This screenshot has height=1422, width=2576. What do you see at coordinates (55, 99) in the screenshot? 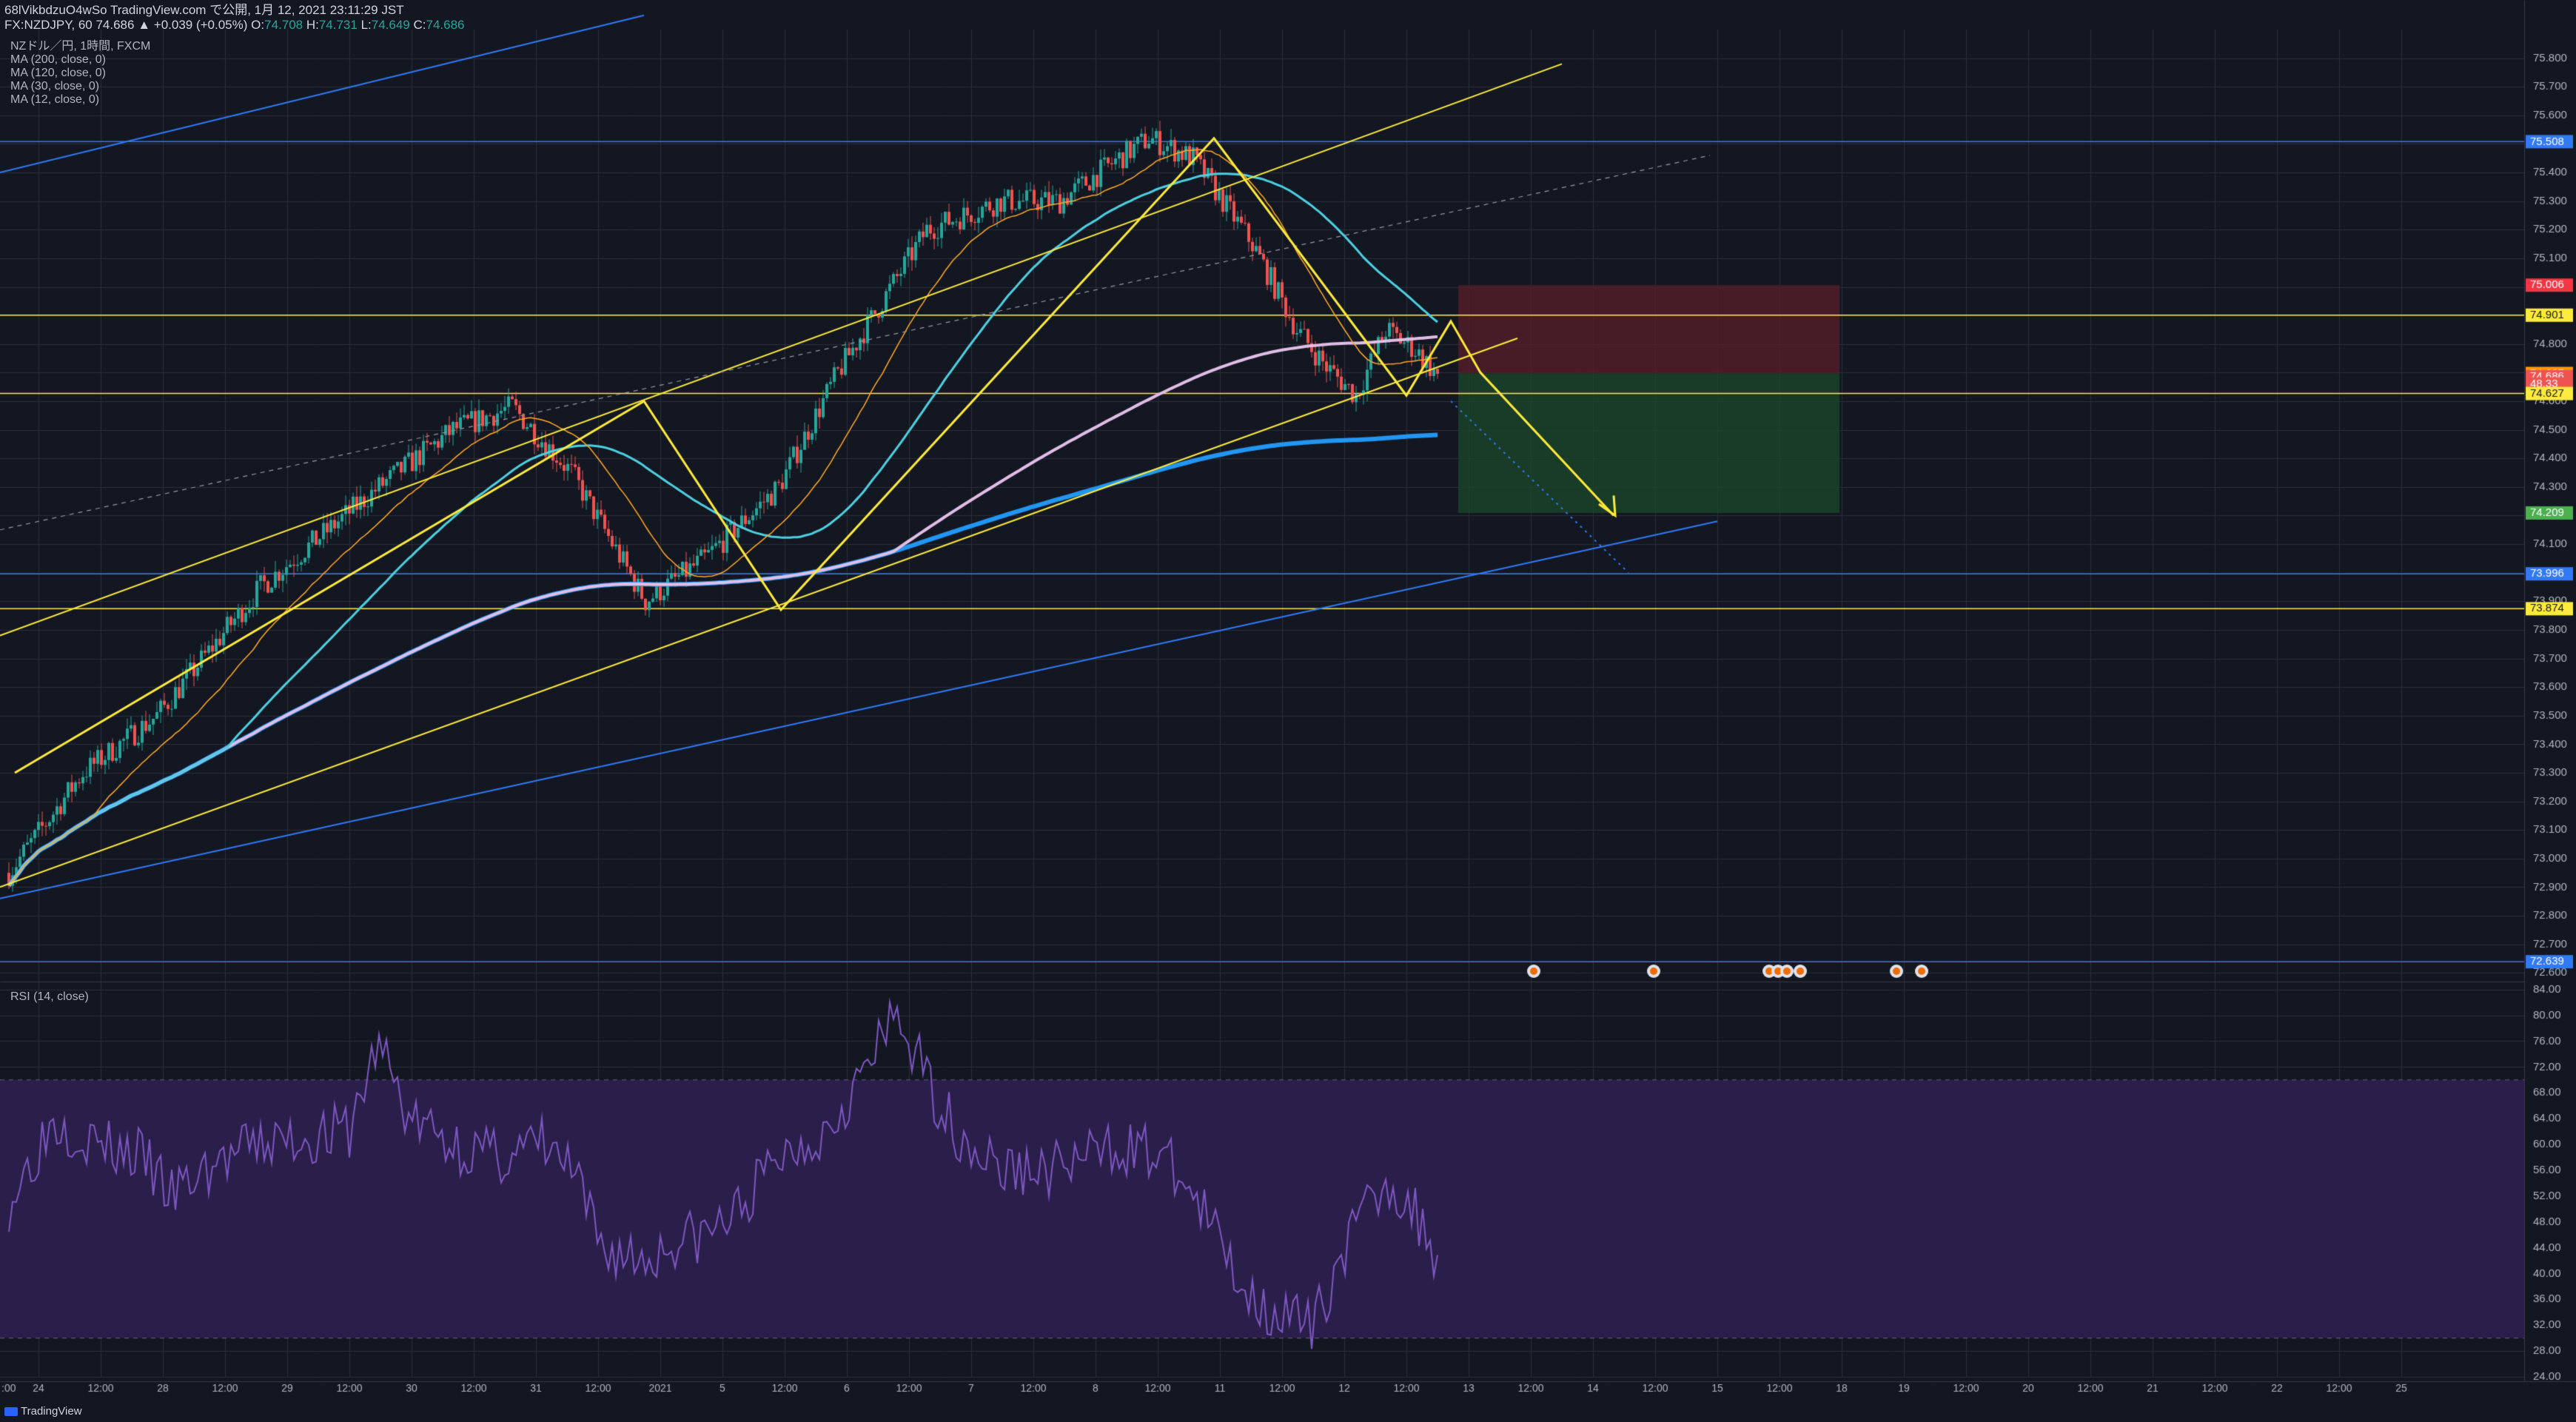
I see `legend-ma12: MA (12, close, 0)` at bounding box center [55, 99].